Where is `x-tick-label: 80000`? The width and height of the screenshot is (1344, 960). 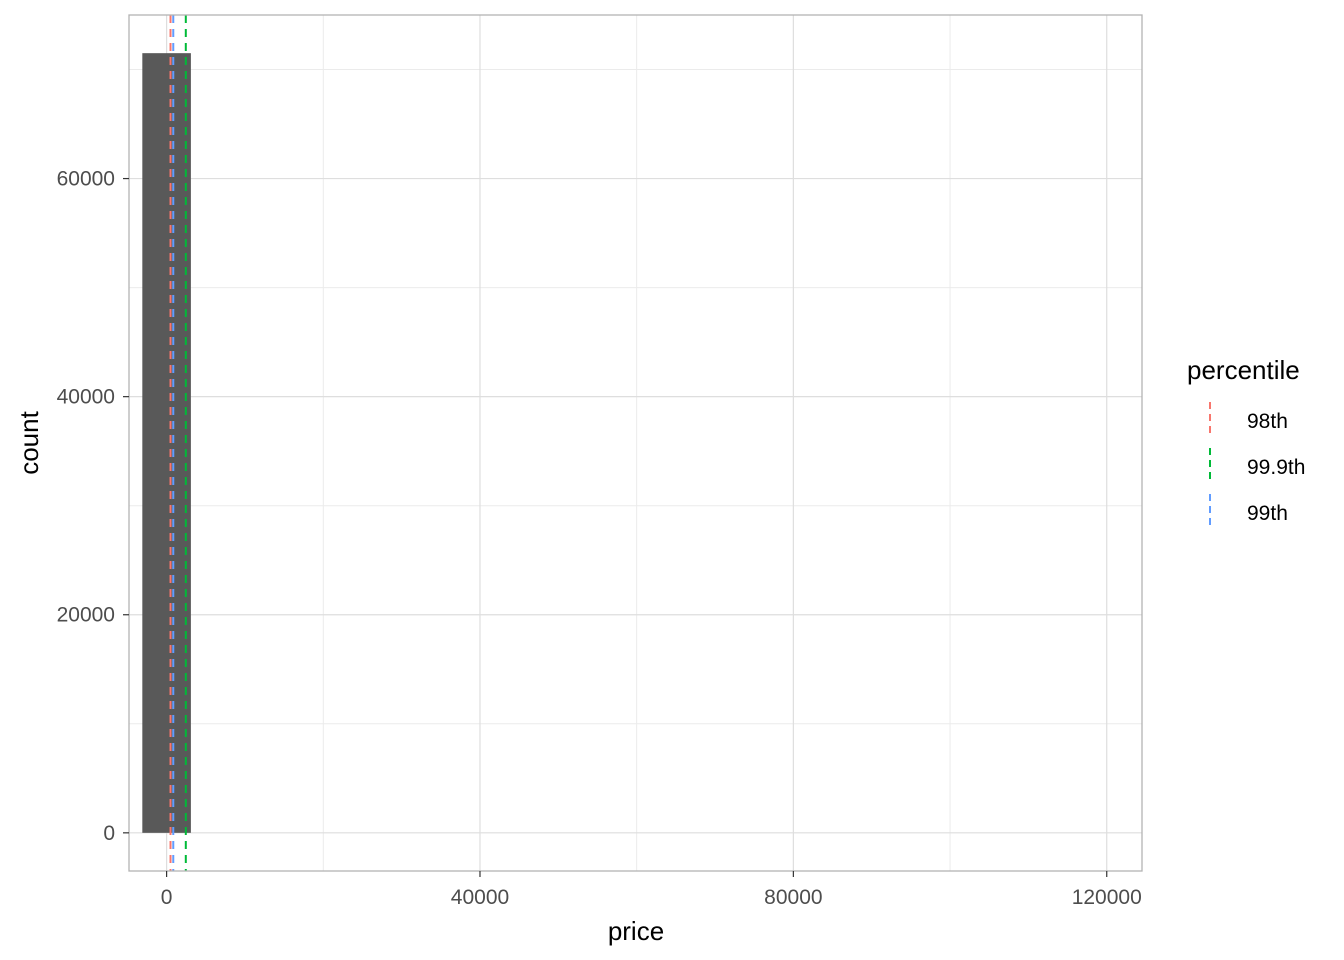 x-tick-label: 80000 is located at coordinates (793, 897).